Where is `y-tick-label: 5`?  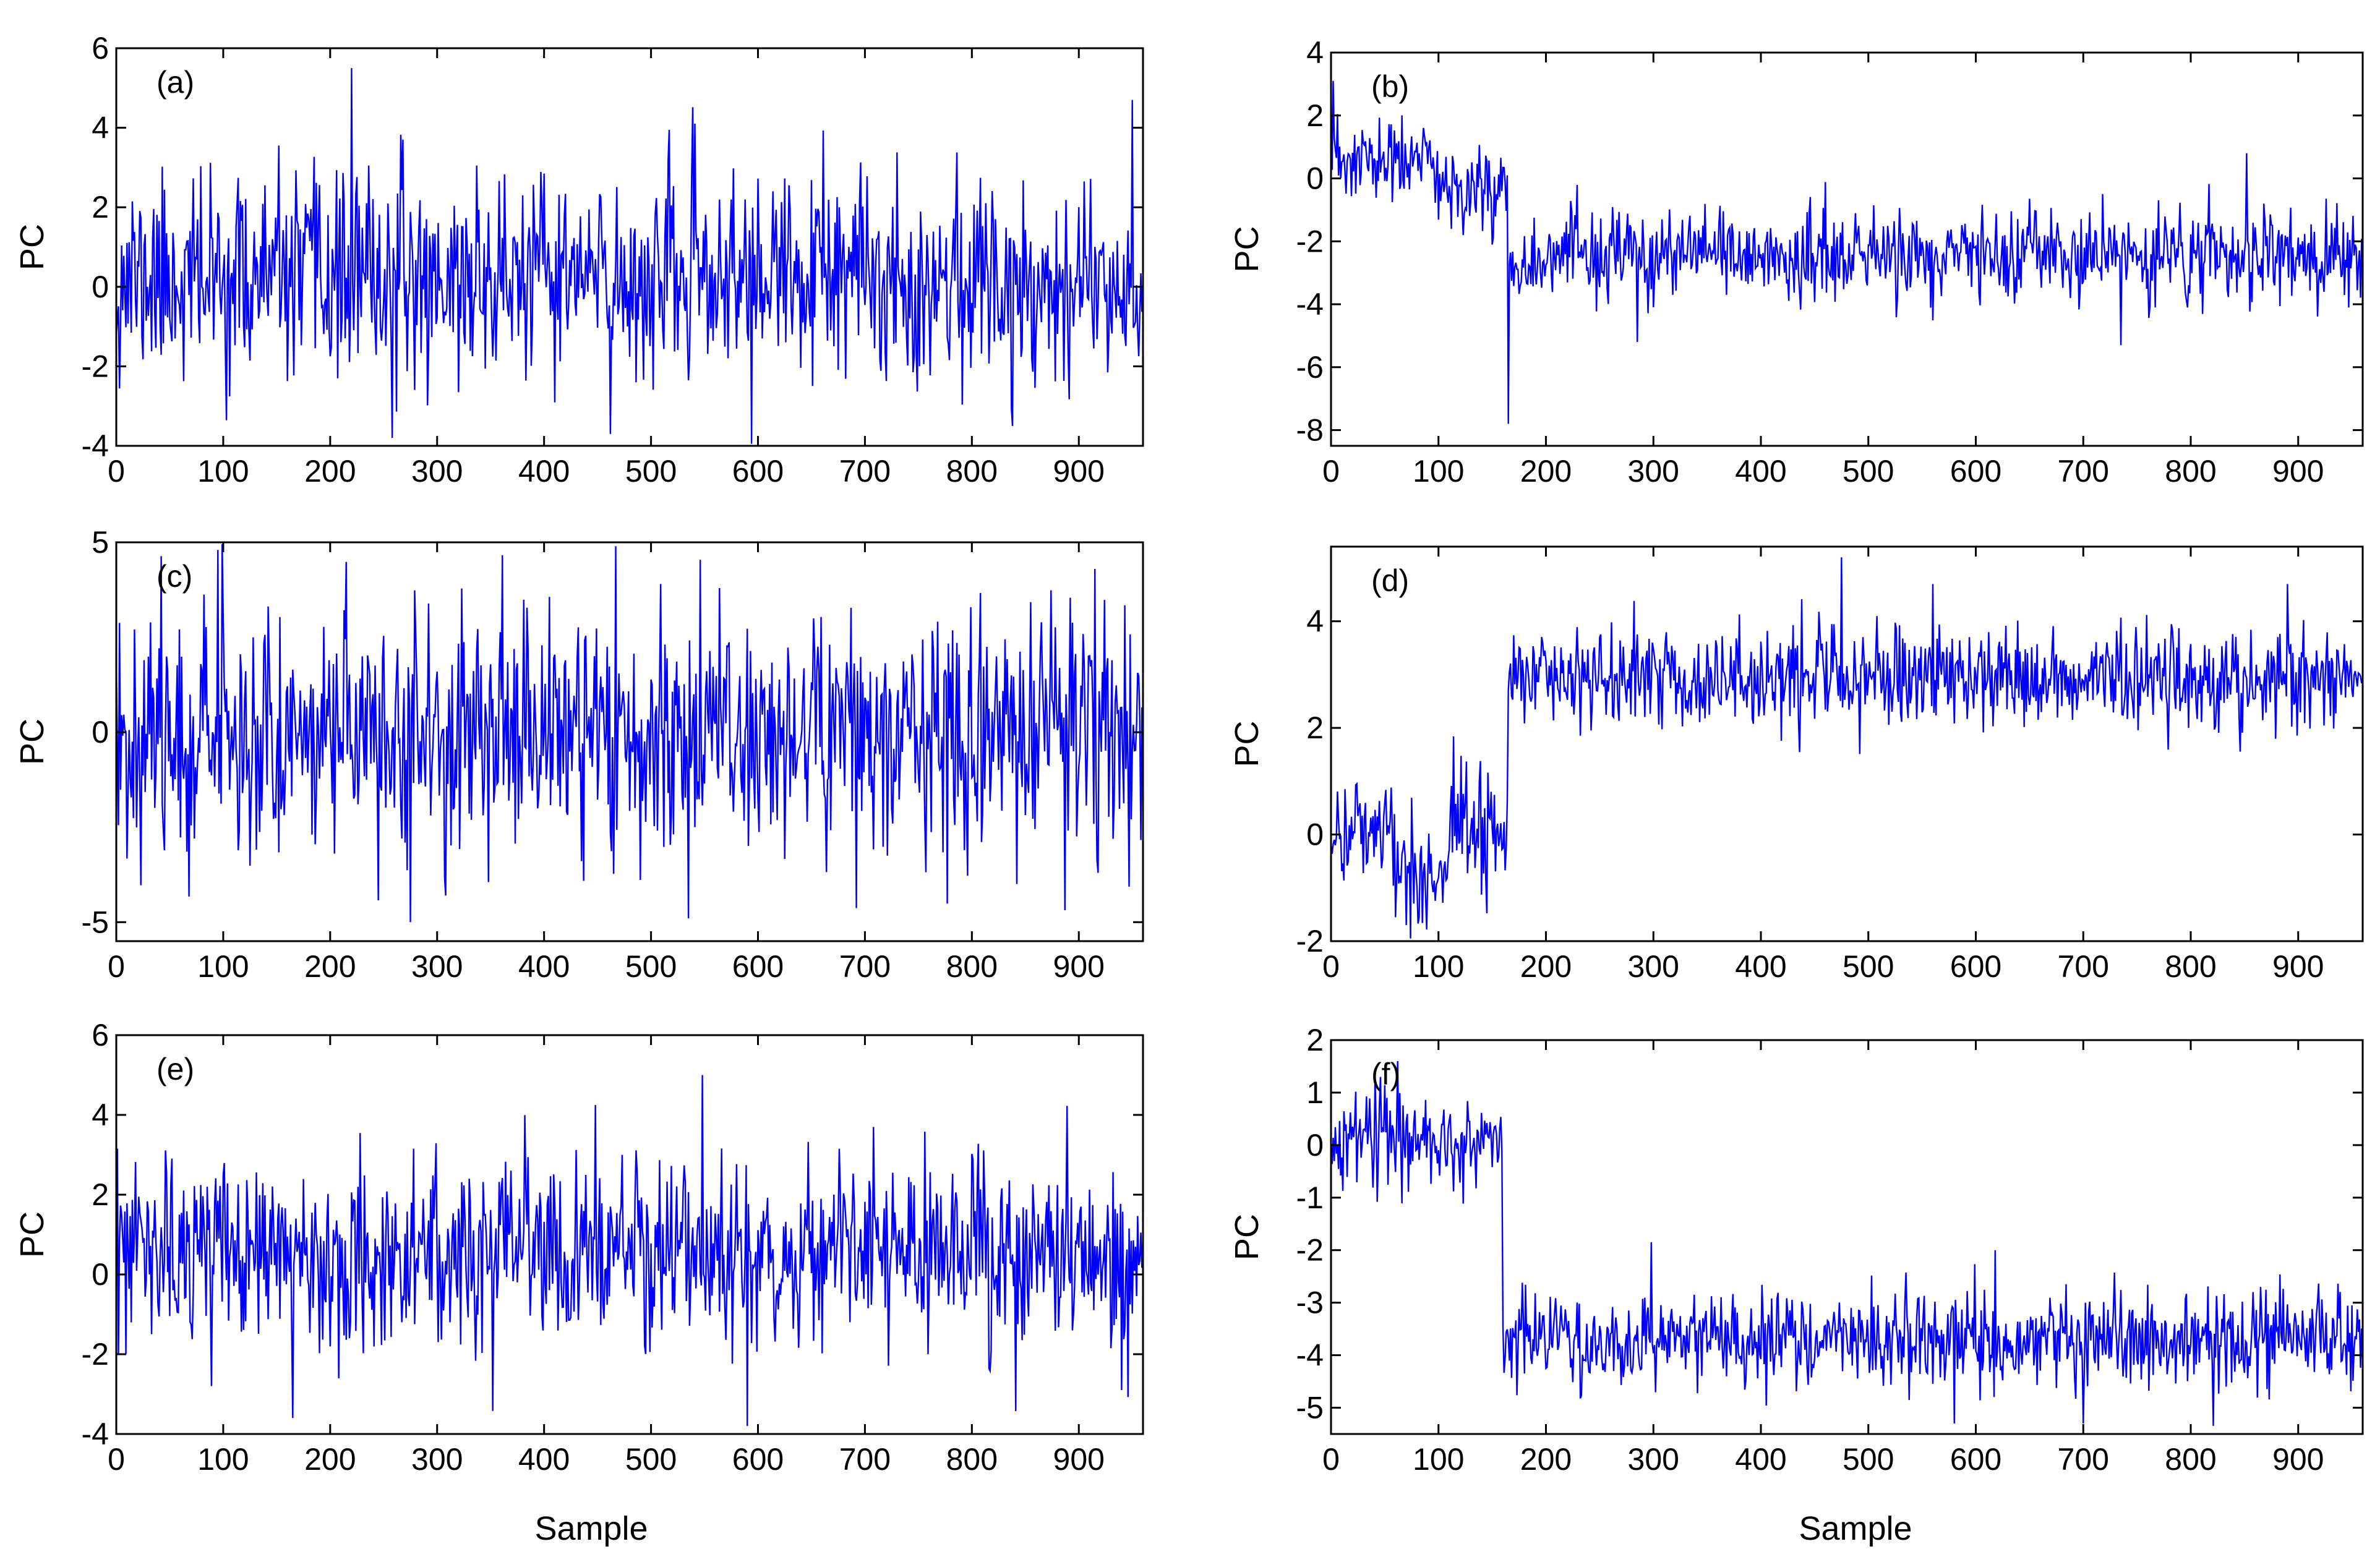 y-tick-label: 5 is located at coordinates (100, 542).